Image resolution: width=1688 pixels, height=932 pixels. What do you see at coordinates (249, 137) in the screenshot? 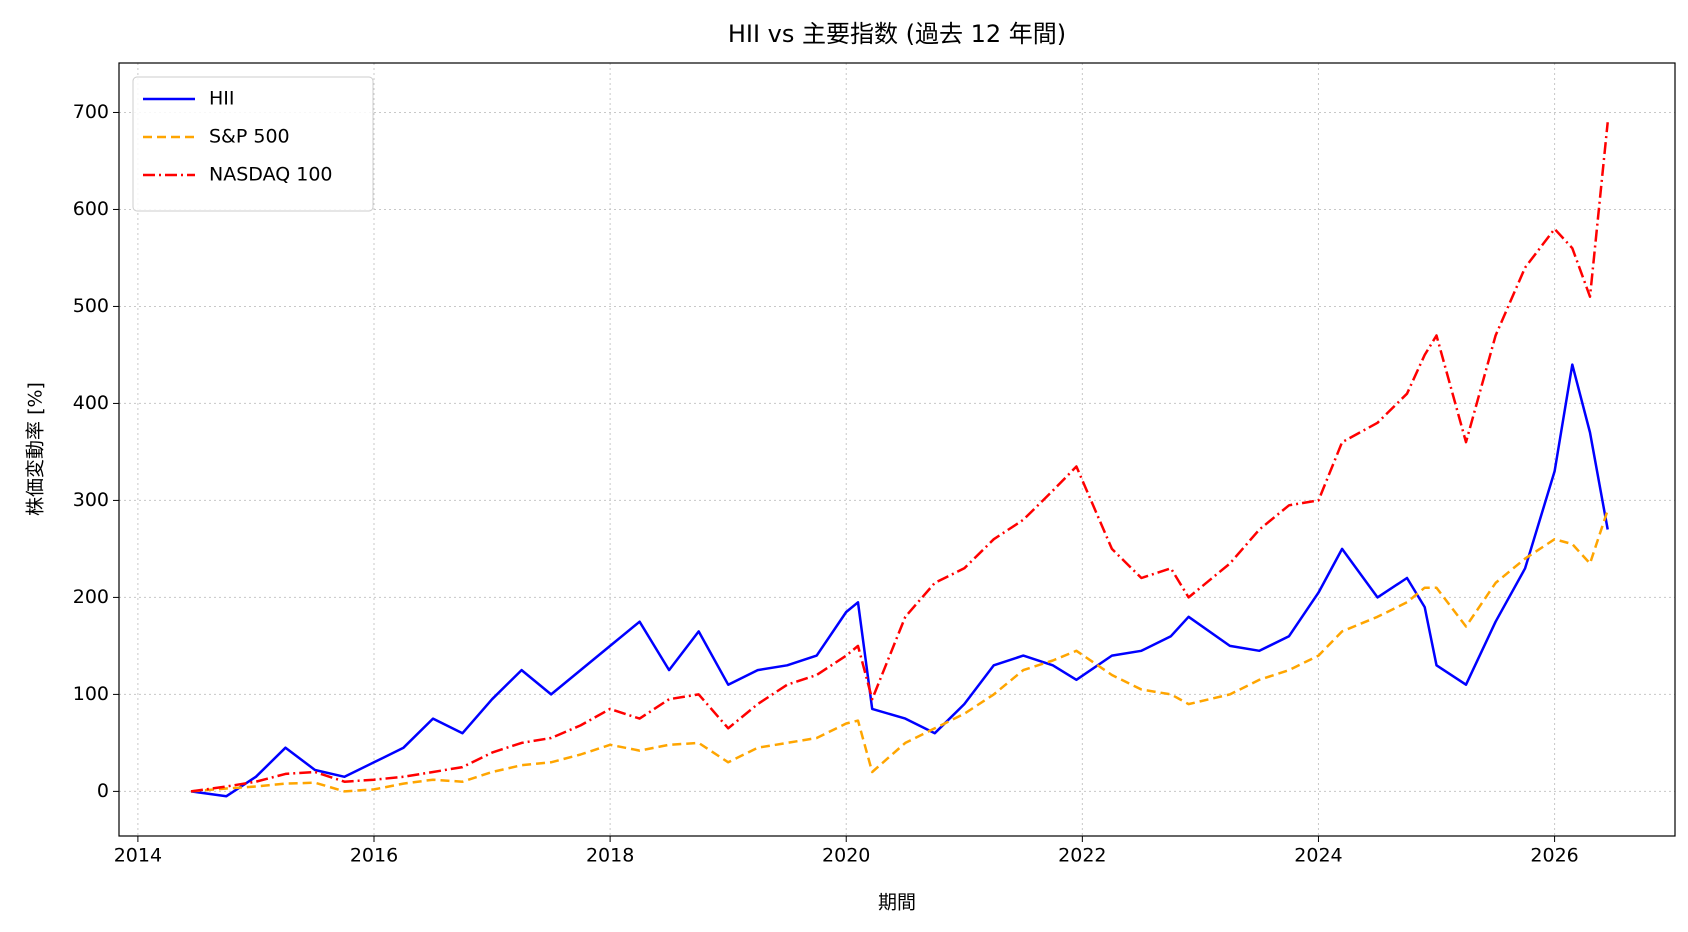
I see `legend-label: S&P 500` at bounding box center [249, 137].